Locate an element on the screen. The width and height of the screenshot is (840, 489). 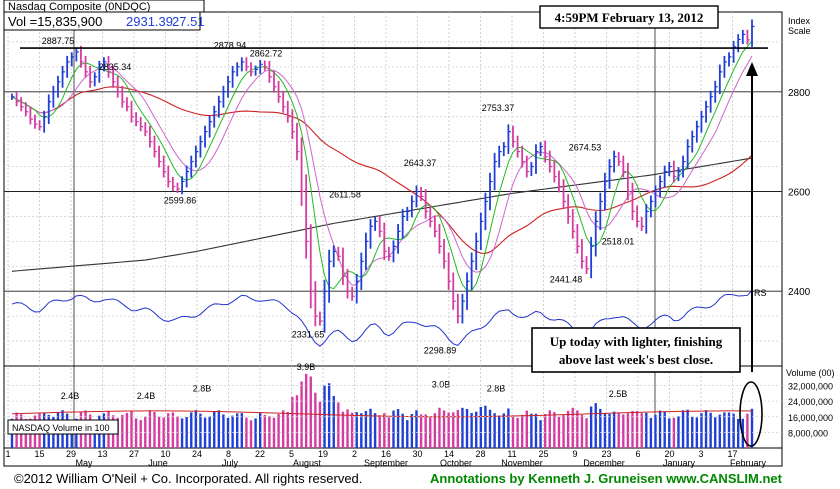
volume-highlight-ellipse is located at coordinates (751, 414).